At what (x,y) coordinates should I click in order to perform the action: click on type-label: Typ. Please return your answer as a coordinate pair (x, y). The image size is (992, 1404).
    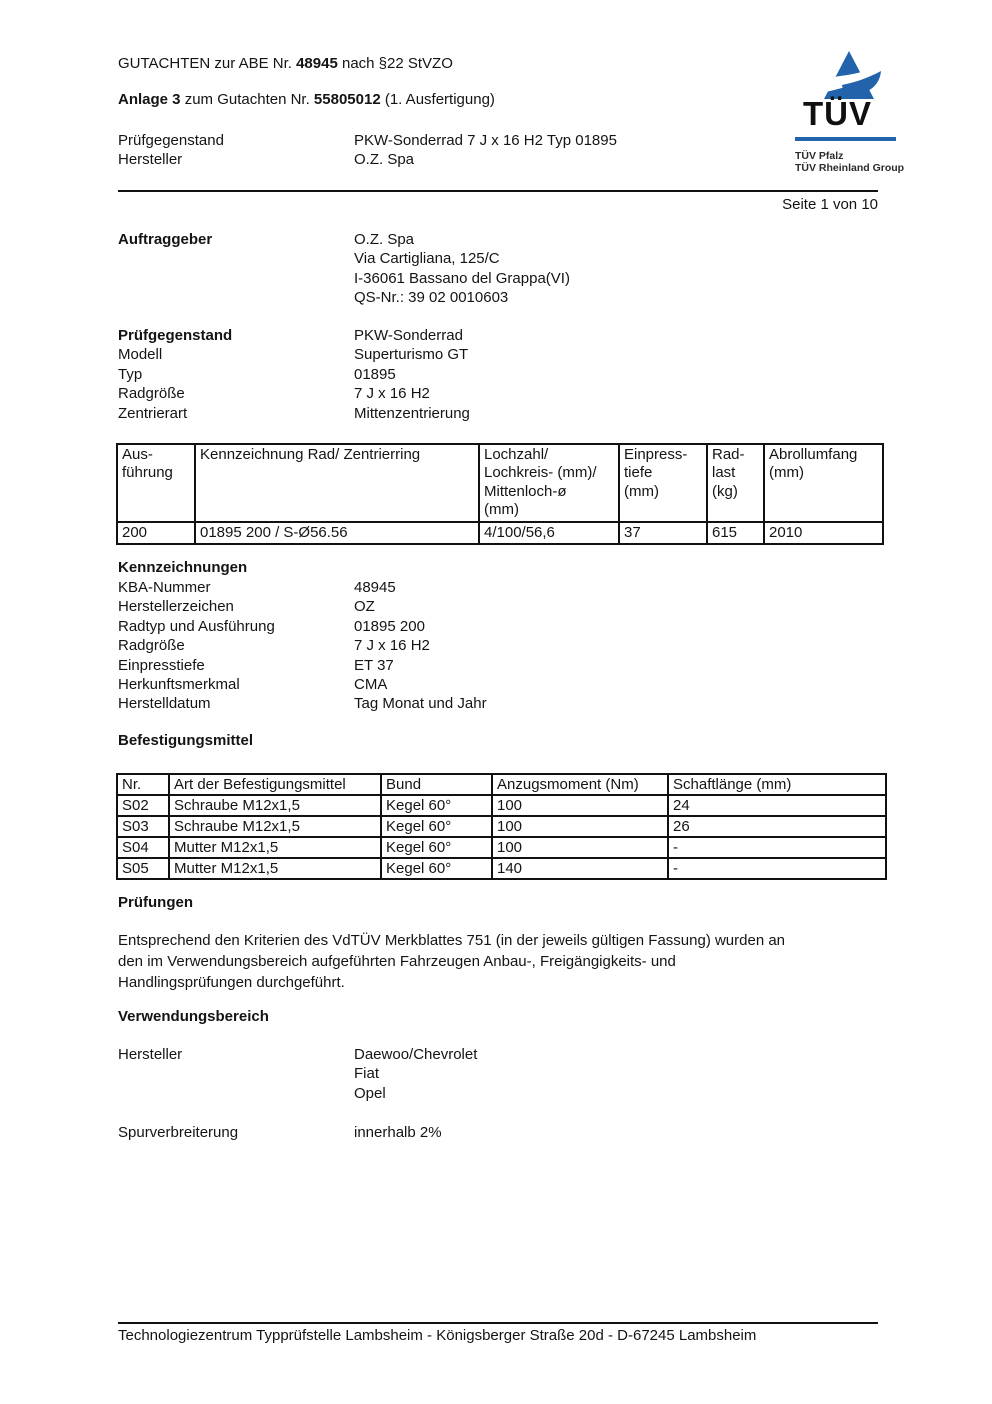
    Looking at the image, I should click on (130, 374).